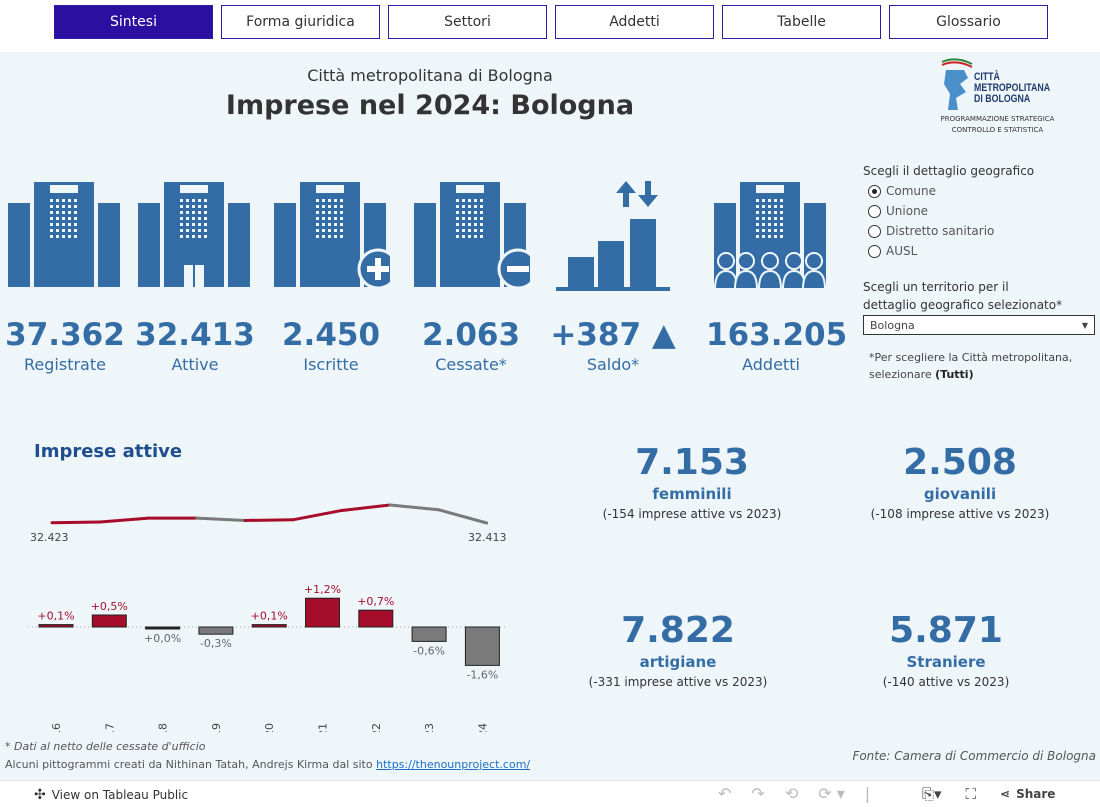 The height and width of the screenshot is (807, 1100). Describe the element at coordinates (1002, 99) in the screenshot. I see `logo-text: DI BOLOGNA` at that location.